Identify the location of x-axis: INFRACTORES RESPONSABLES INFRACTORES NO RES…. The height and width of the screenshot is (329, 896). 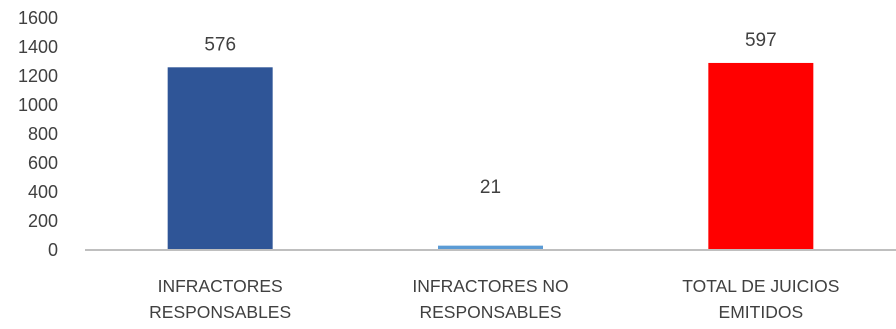
(494, 299).